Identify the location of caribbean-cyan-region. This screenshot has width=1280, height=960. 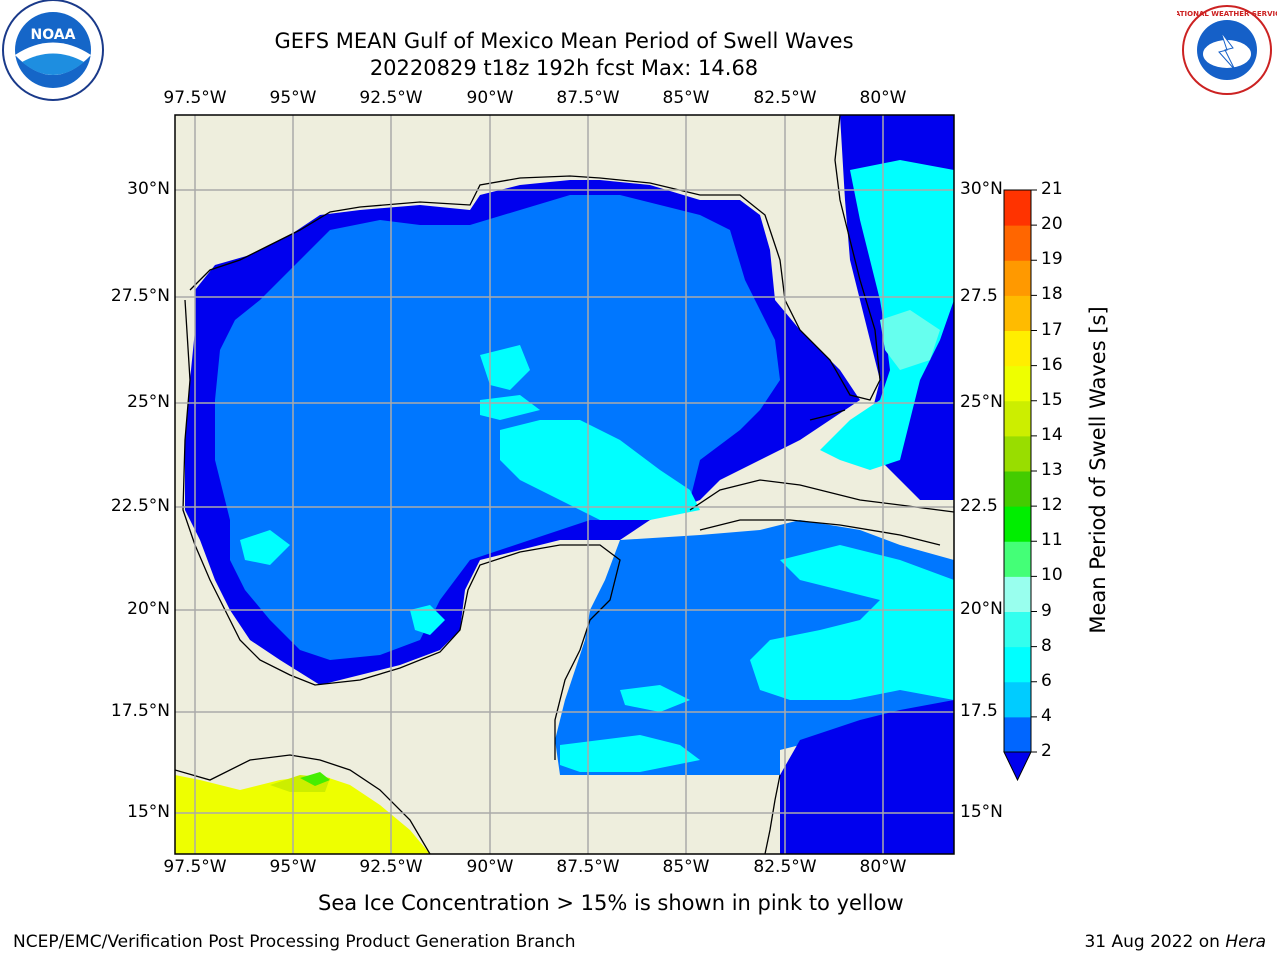
(852, 622).